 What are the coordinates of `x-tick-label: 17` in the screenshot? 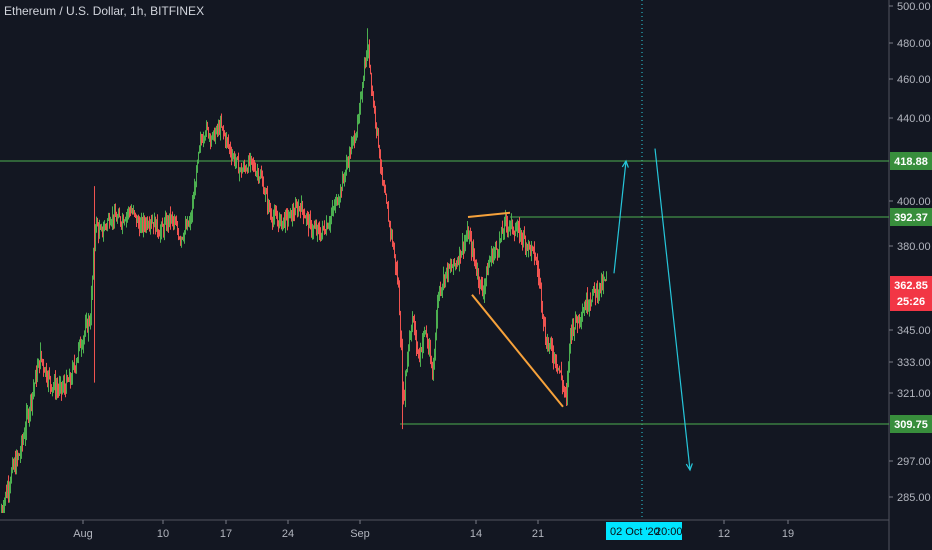 It's located at (226, 534).